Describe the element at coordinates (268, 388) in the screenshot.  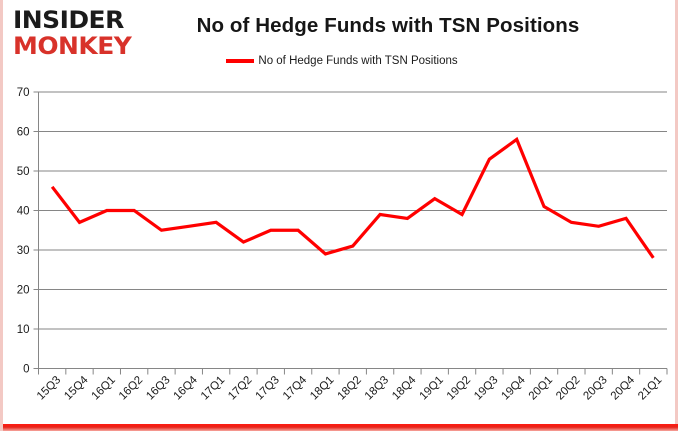
I see `x-axis-tick-label: 17Q3` at that location.